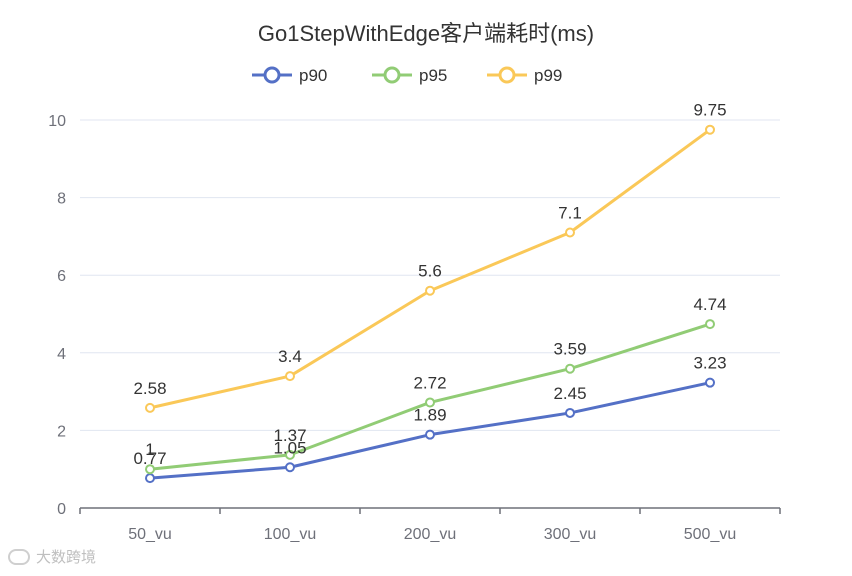 This screenshot has width=852, height=576. What do you see at coordinates (569, 349) in the screenshot?
I see `data-label-p95: 3.59` at bounding box center [569, 349].